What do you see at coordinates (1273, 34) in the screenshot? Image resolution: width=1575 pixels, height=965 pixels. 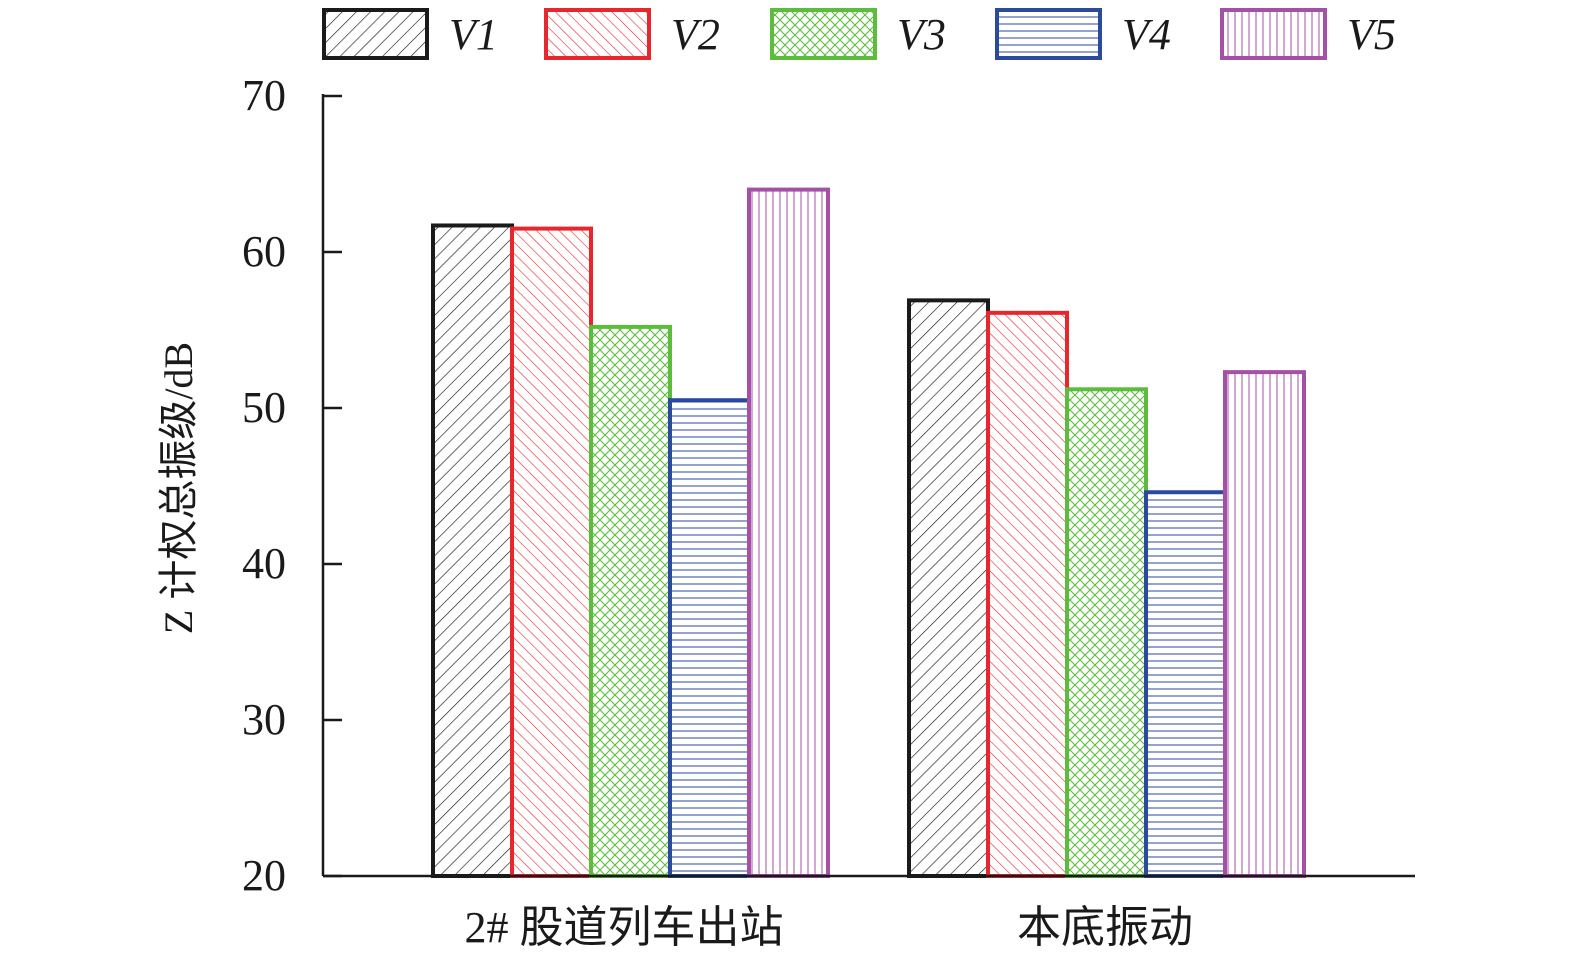 I see `legend-swatch-v5` at bounding box center [1273, 34].